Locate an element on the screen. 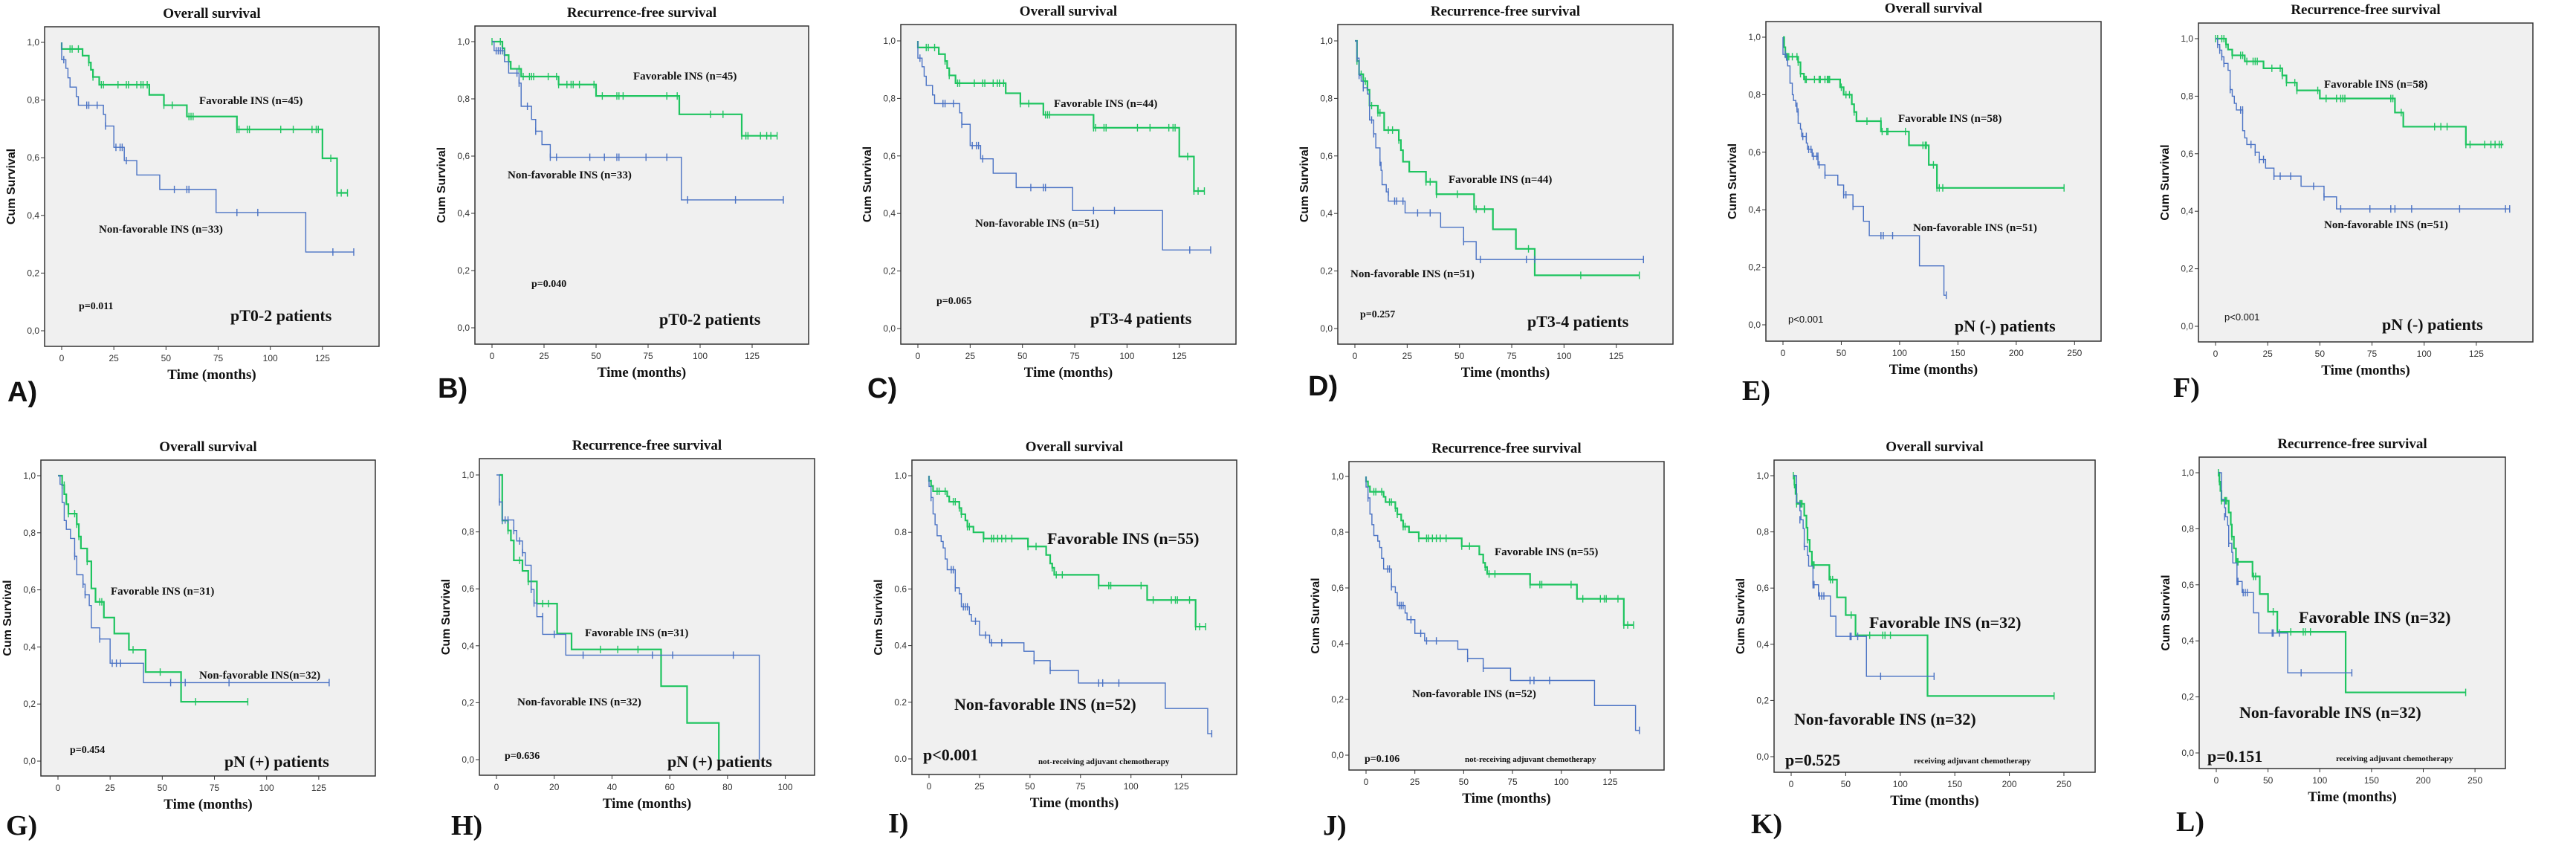  curve-label-non-favorable: Non-favorable INS (n=51) is located at coordinates (1975, 228).